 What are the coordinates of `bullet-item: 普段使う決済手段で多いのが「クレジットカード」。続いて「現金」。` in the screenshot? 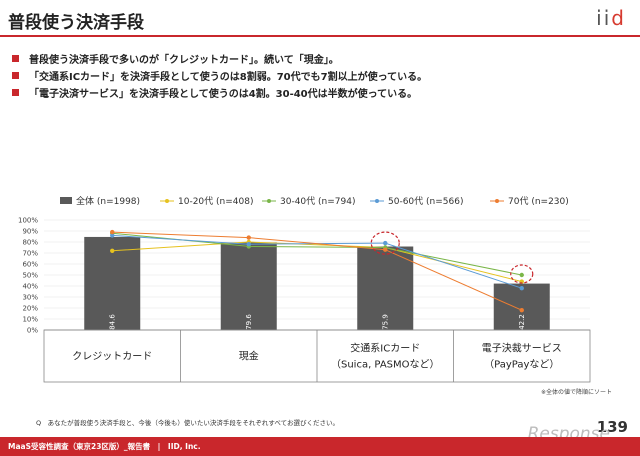 It's located at (322, 58).